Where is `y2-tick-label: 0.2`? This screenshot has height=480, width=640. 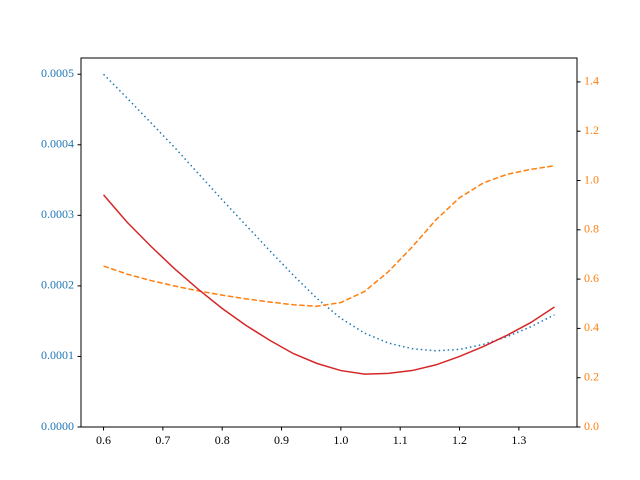
y2-tick-label: 0.2 is located at coordinates (591, 376).